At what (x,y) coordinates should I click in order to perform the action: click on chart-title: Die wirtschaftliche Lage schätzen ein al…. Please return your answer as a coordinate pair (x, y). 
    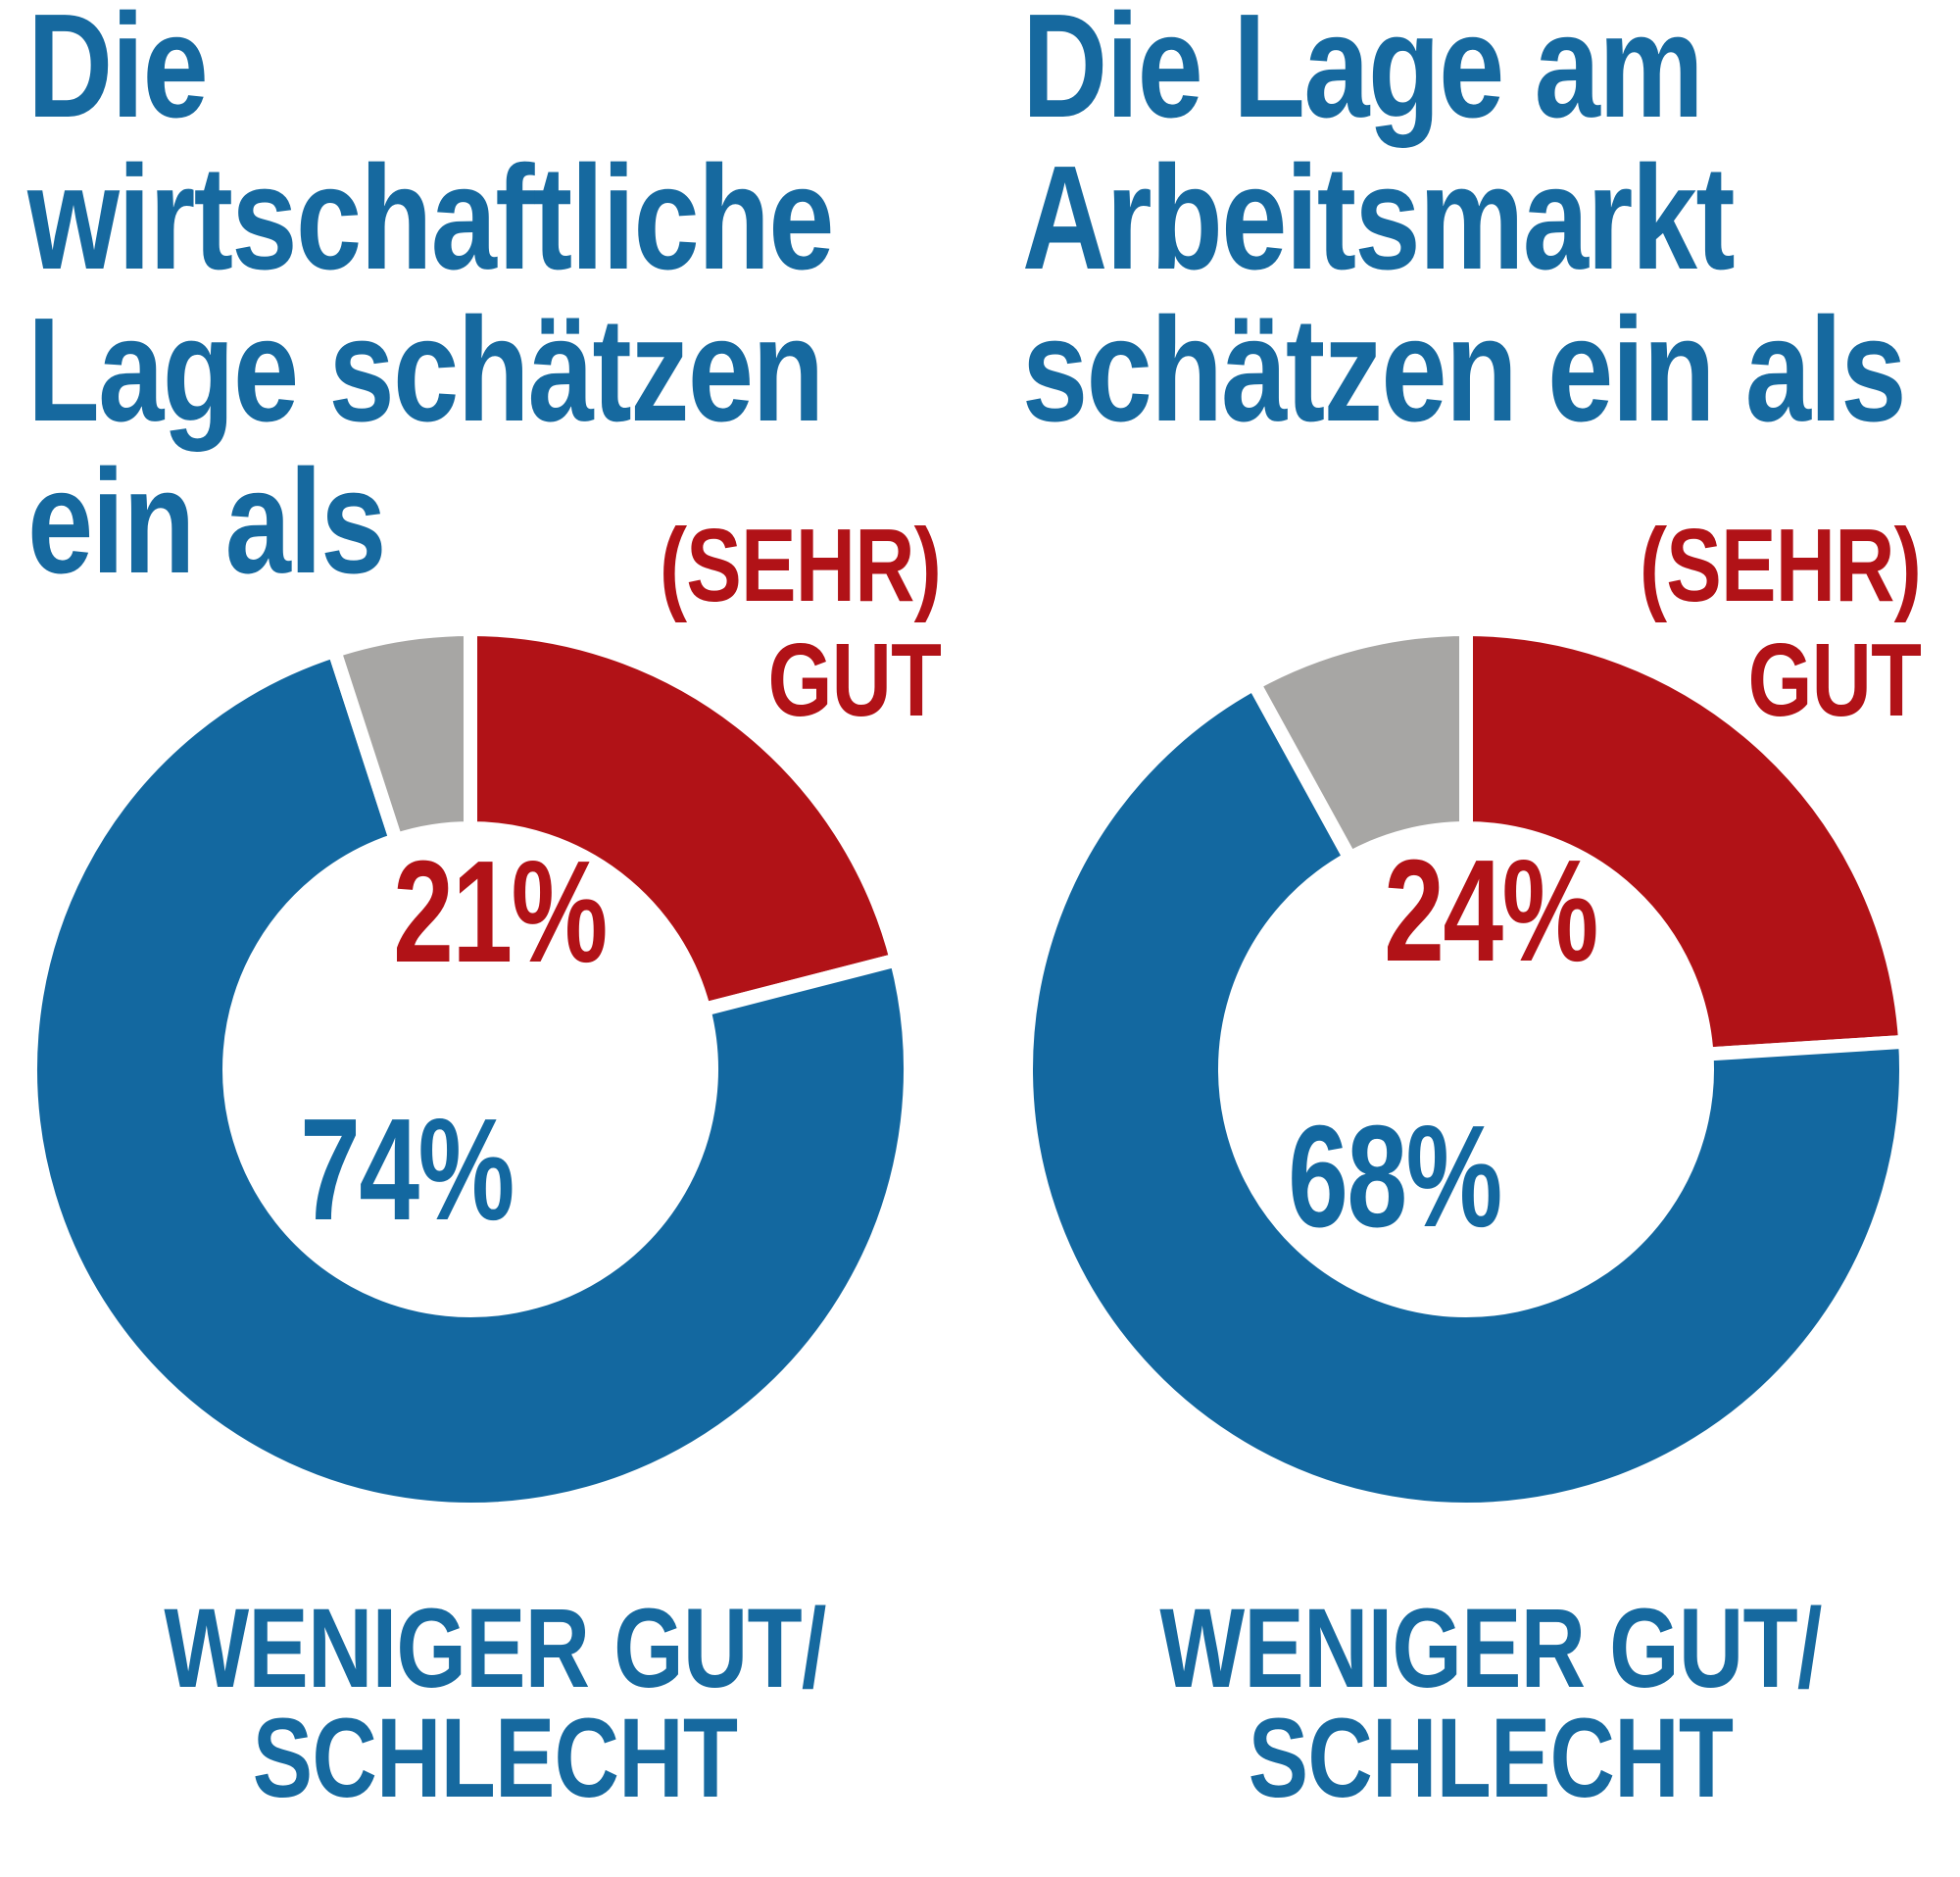
    Looking at the image, I should click on (430, 302).